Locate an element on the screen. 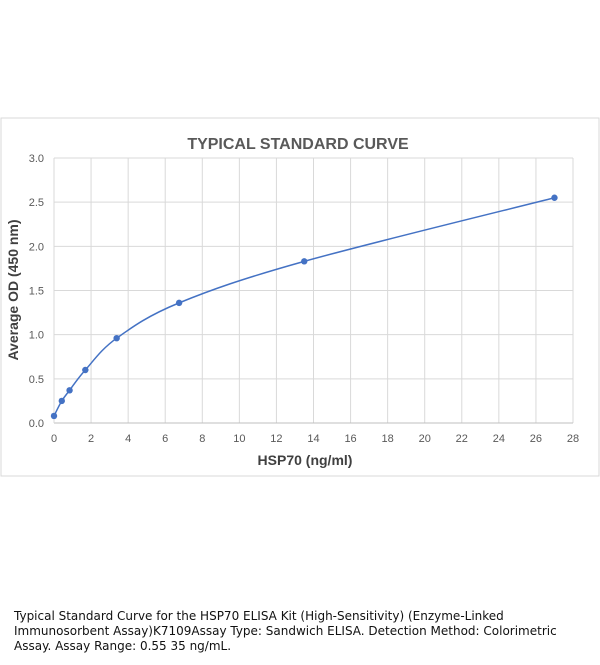 This screenshot has width=600, height=665. y-axis-title: Average OD (450 nm) is located at coordinates (13, 289).